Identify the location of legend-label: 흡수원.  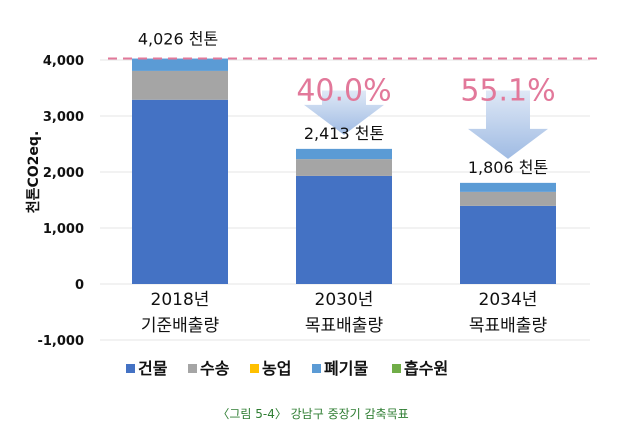
(426, 368).